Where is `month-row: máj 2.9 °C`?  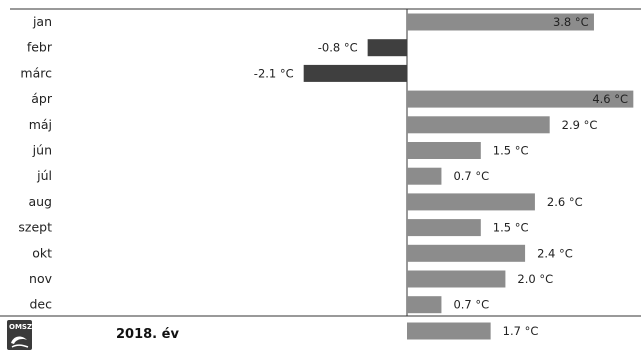
month-row: máj 2.9 °C is located at coordinates (313, 125).